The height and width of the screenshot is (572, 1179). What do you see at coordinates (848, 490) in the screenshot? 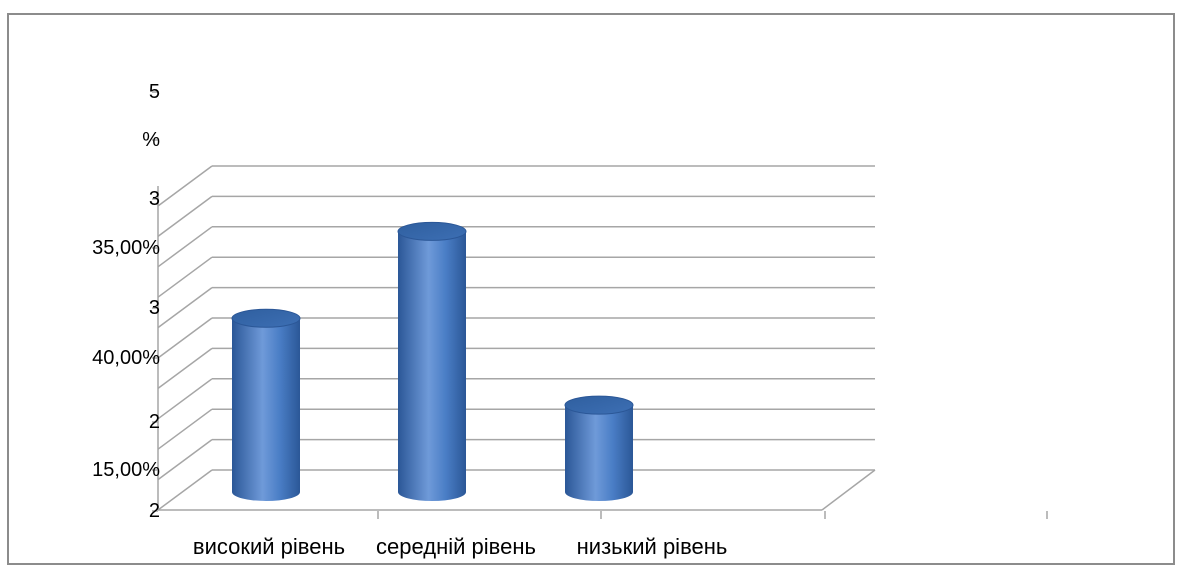
I see `floor-edge` at bounding box center [848, 490].